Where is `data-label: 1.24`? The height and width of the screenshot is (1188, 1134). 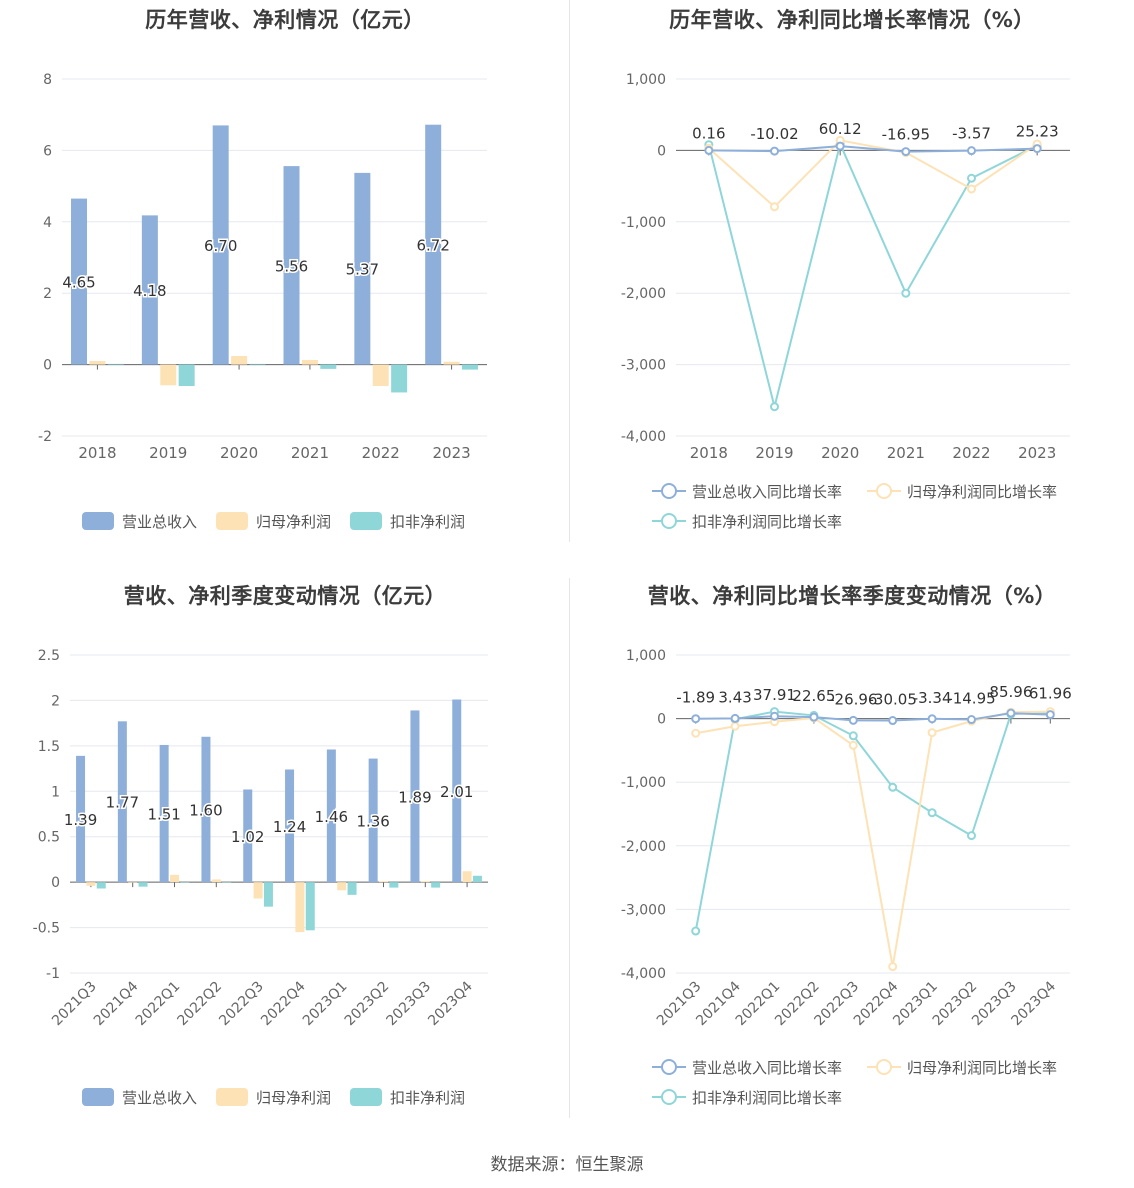
data-label: 1.24 is located at coordinates (289, 827).